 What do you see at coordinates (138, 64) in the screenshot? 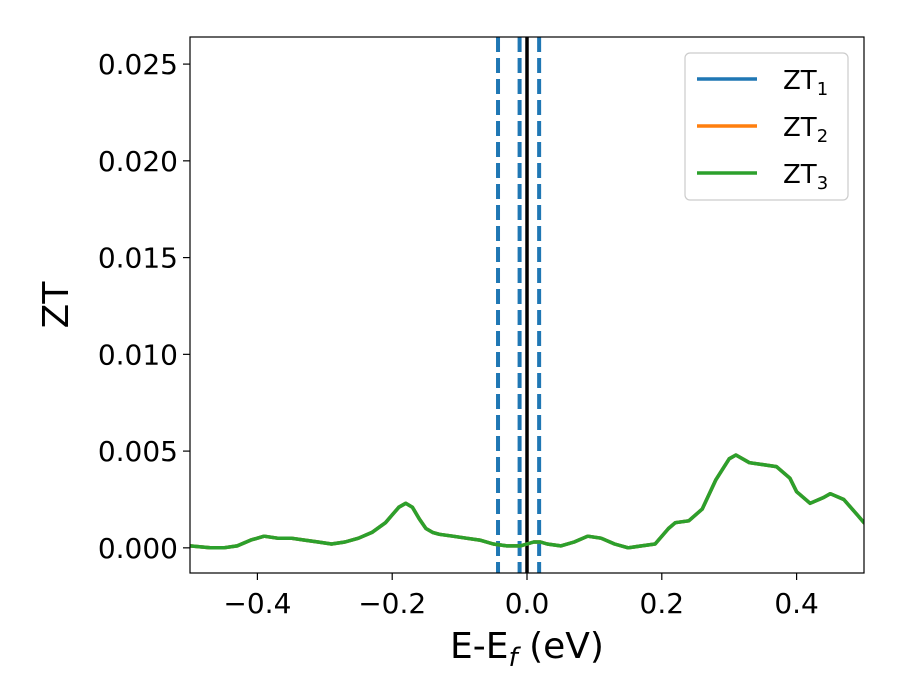
I see `y-tick-label: 0.025` at bounding box center [138, 64].